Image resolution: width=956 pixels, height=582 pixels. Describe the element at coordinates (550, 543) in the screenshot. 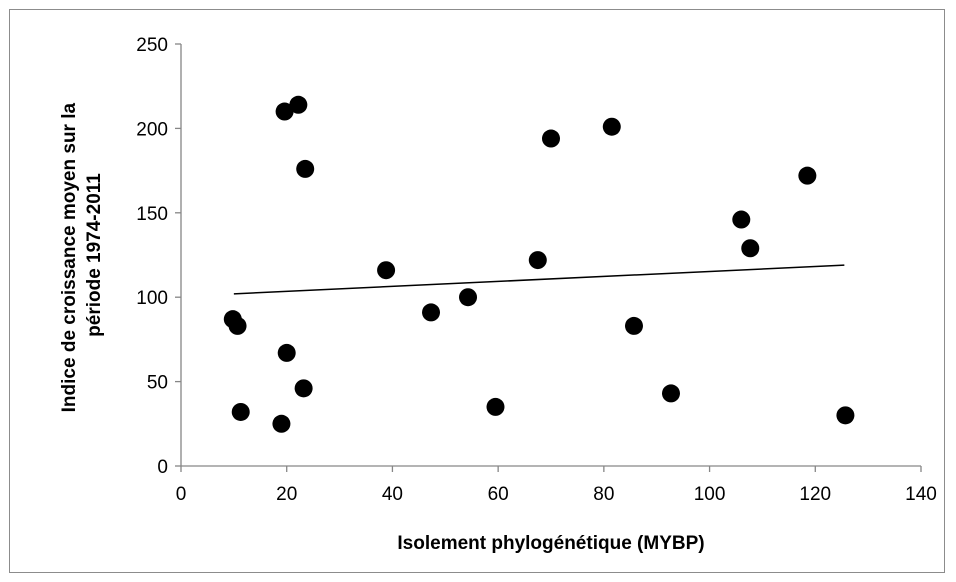

I see `x-axis-title: Isolement phylogénétique (MYBP)` at that location.